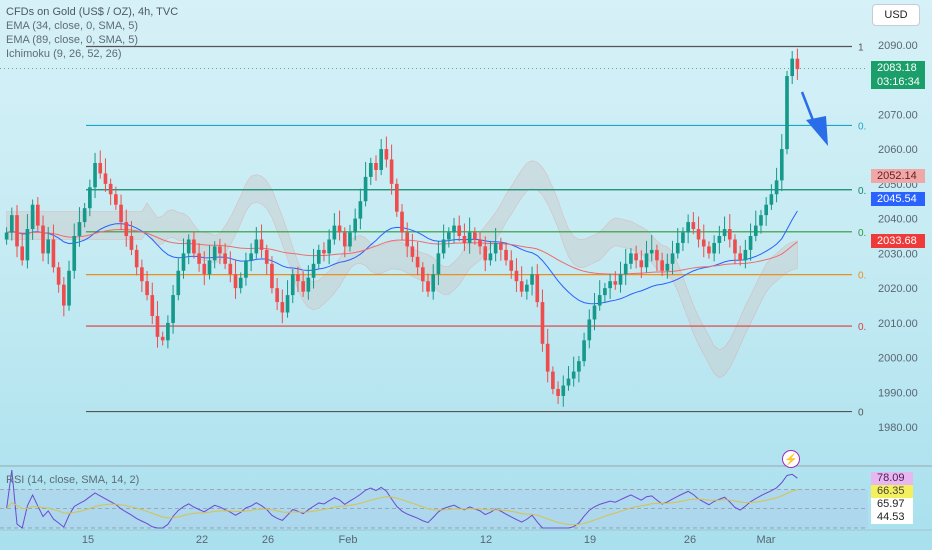 The width and height of the screenshot is (932, 550). I want to click on rsi-value-tag: 66.35, so click(892, 491).